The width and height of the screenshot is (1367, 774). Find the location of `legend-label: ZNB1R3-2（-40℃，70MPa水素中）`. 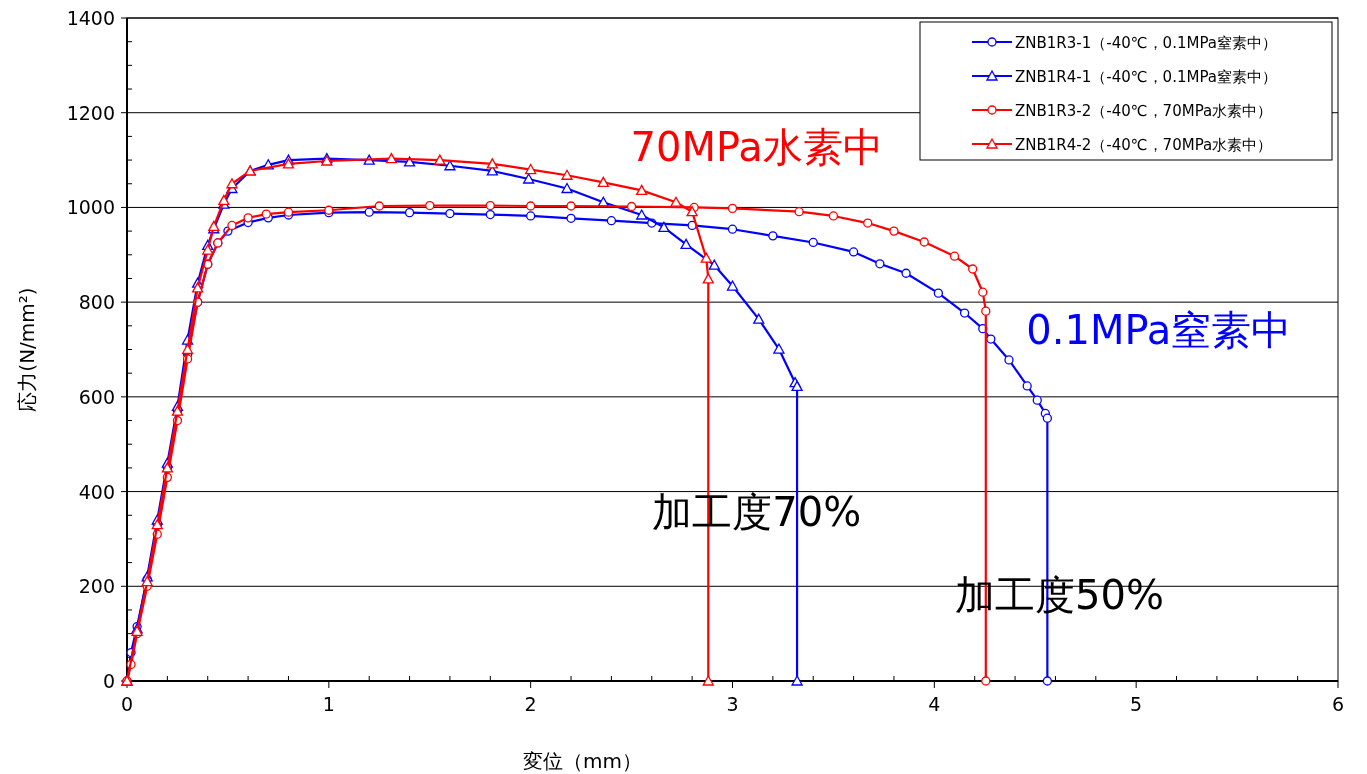

legend-label: ZNB1R3-2（-40℃，70MPa水素中） is located at coordinates (1144, 111).